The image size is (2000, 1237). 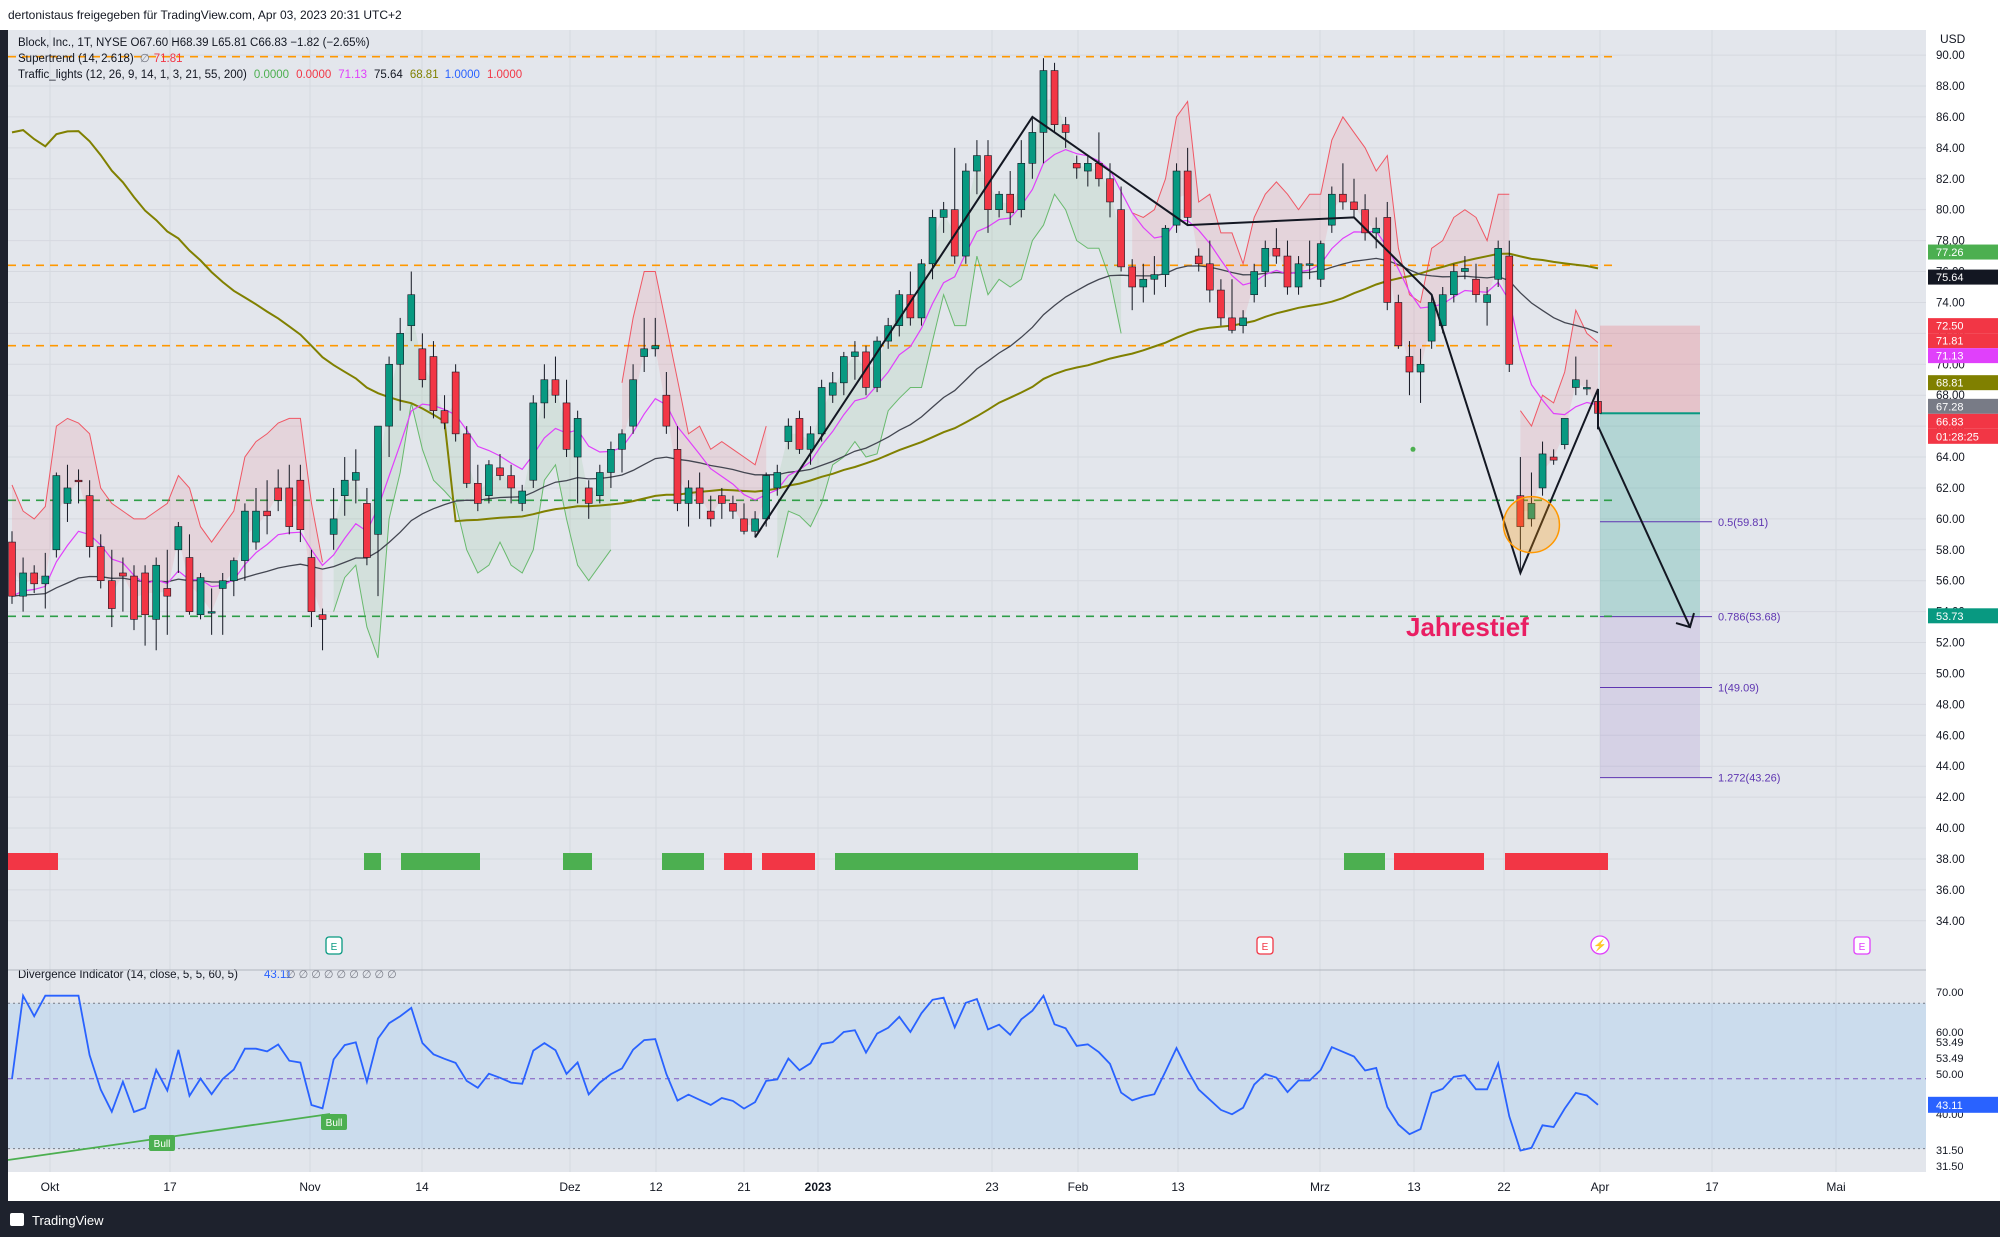 What do you see at coordinates (100, 59) in the screenshot?
I see `supertrend-legend: Supertrend (14, 2.618) ∅ 71.81` at bounding box center [100, 59].